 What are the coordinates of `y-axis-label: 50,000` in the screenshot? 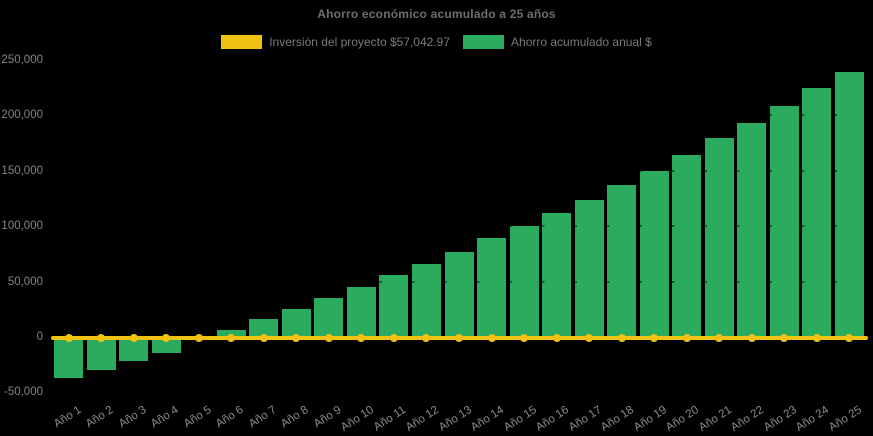 It's located at (25, 281).